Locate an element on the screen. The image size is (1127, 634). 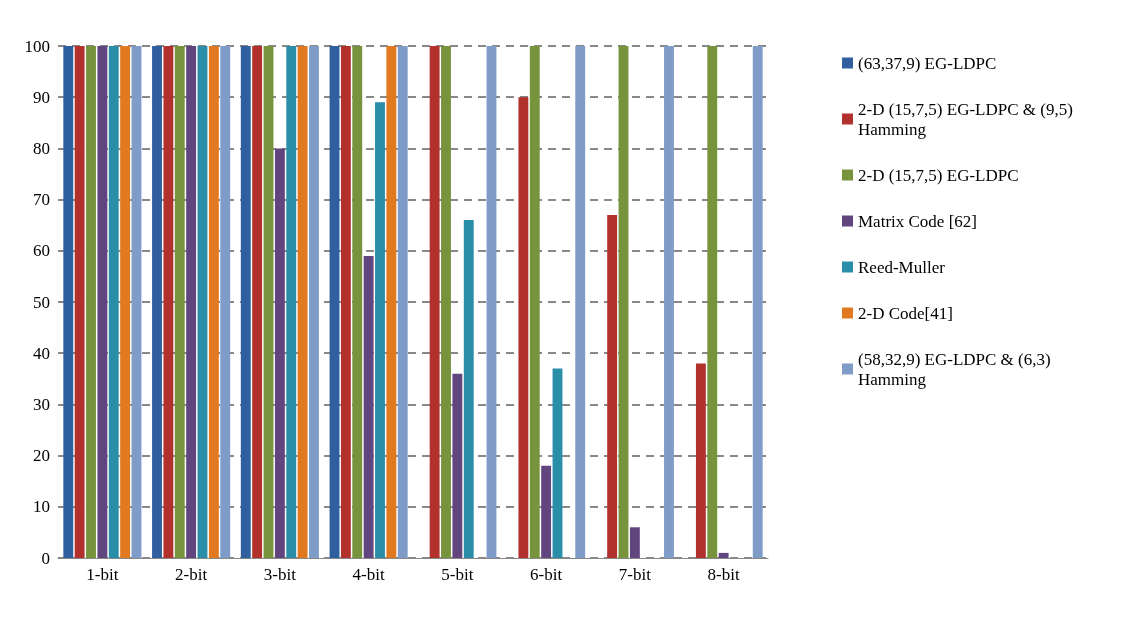
y-tick-label: 100 is located at coordinates (37, 46).